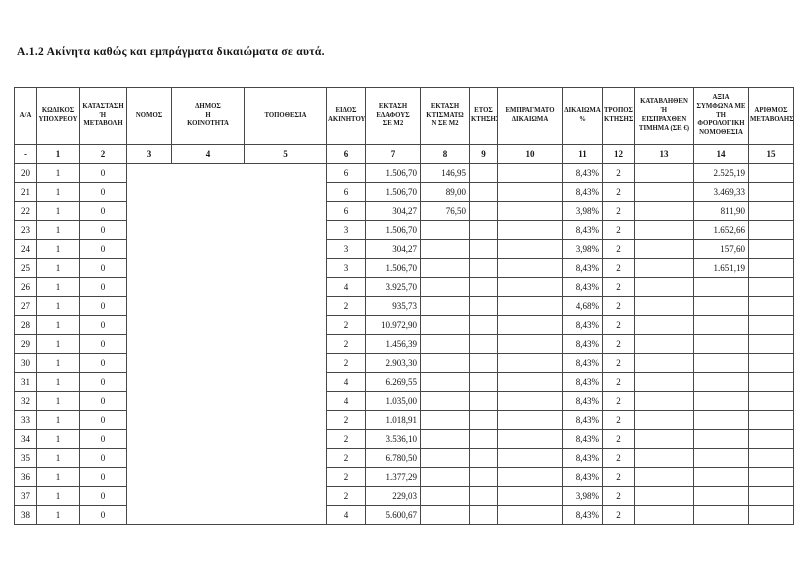  Describe the element at coordinates (25, 439) in the screenshot. I see `cell-aa: 34` at that location.